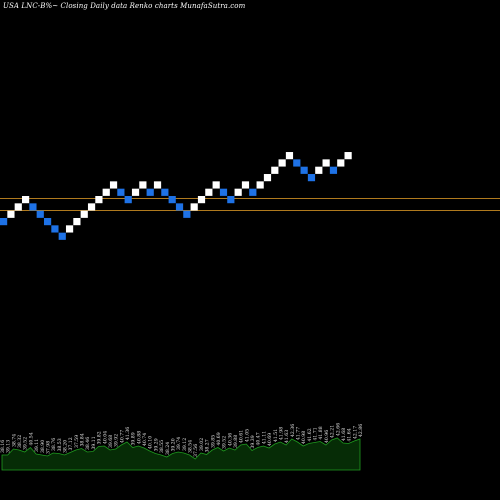 The width and height of the screenshot is (500, 500). Describe the element at coordinates (162, 446) in the screenshot. I see `volume-label: 38.55` at that location.